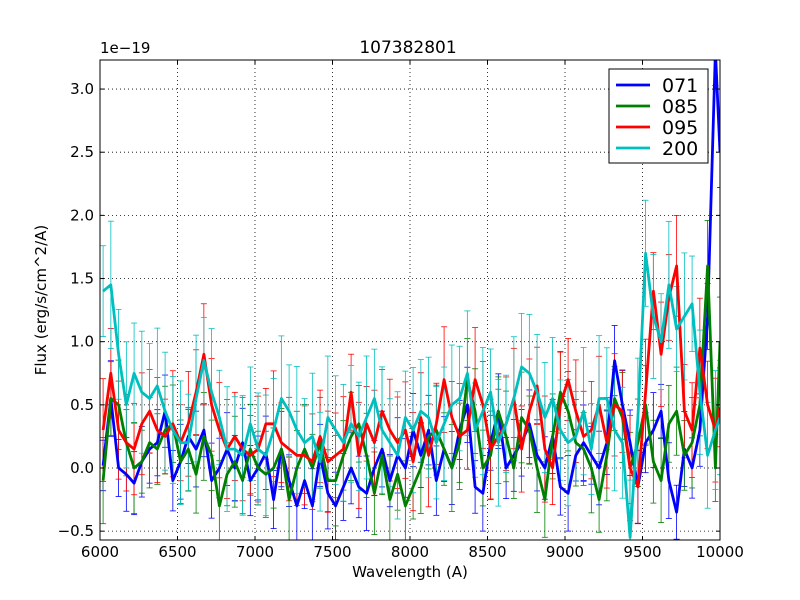  I want to click on y-tick-label: 2.0, so click(82, 215).